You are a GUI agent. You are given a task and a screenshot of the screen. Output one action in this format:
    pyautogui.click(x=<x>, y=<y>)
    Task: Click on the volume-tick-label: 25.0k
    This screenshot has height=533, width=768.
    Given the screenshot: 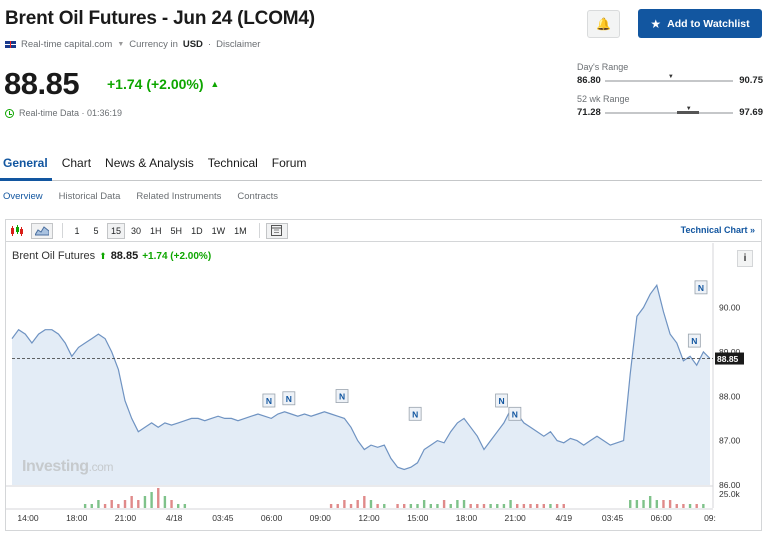 What is the action you would take?
    pyautogui.click(x=730, y=494)
    